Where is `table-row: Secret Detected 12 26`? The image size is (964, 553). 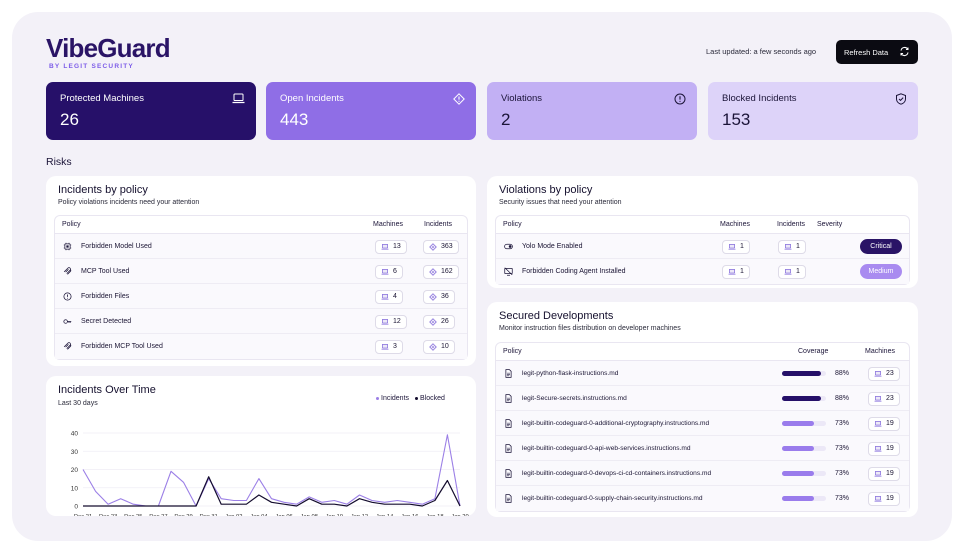
table-row: Secret Detected 12 26 is located at coordinates (261, 321).